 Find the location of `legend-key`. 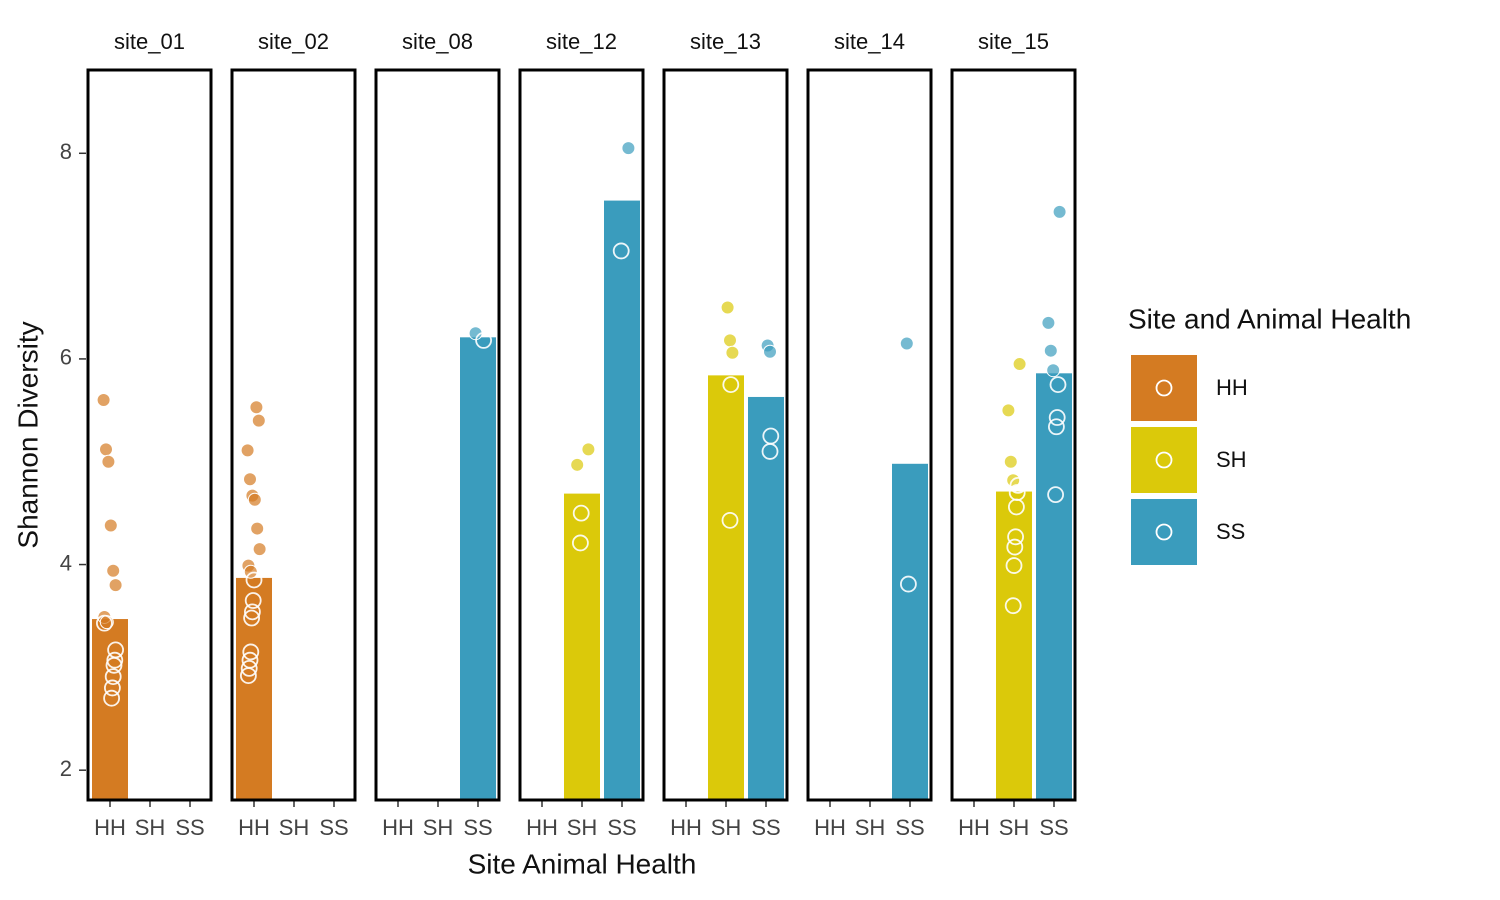

legend-key is located at coordinates (1164, 532).